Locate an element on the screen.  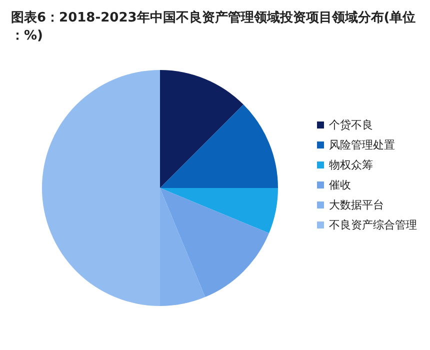
legend-label: 风险管理处置 is located at coordinates (362, 145).